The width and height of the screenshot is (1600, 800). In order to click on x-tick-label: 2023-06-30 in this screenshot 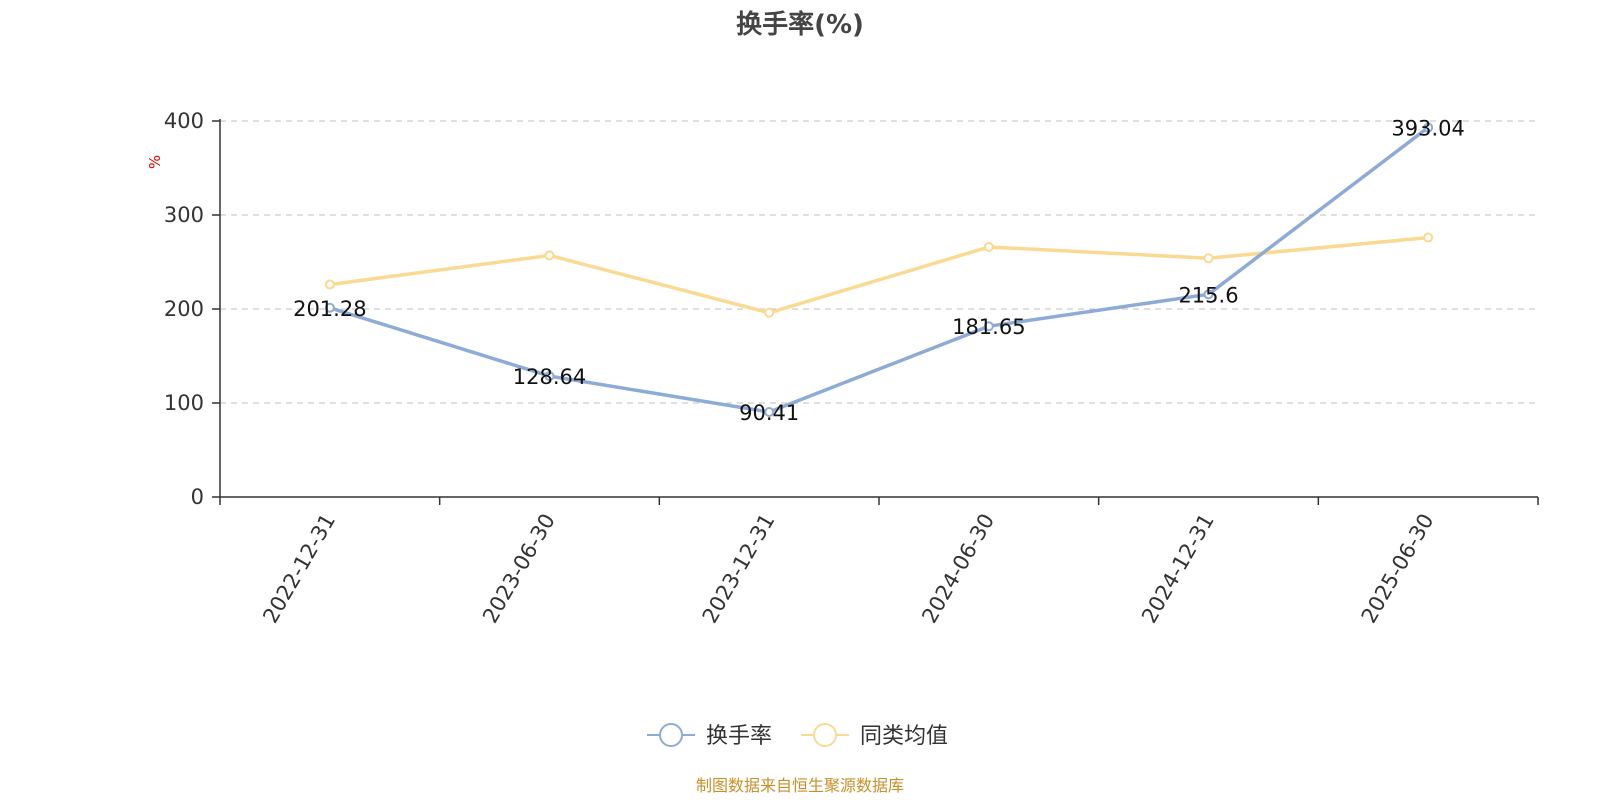, I will do `click(519, 569)`.